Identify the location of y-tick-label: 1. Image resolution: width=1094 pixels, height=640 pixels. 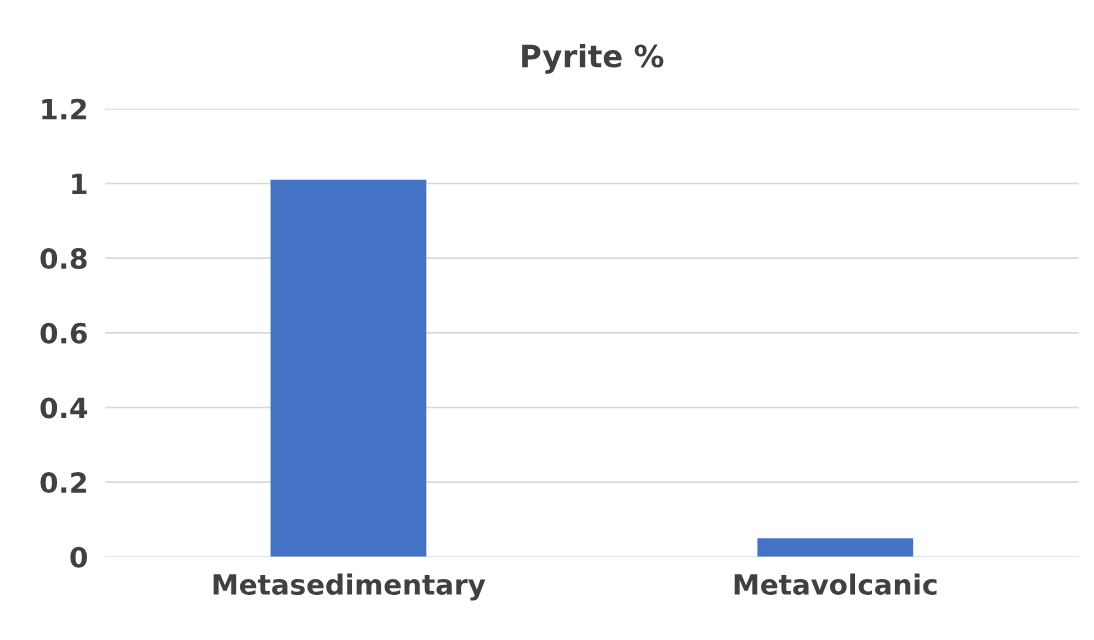
(79, 184).